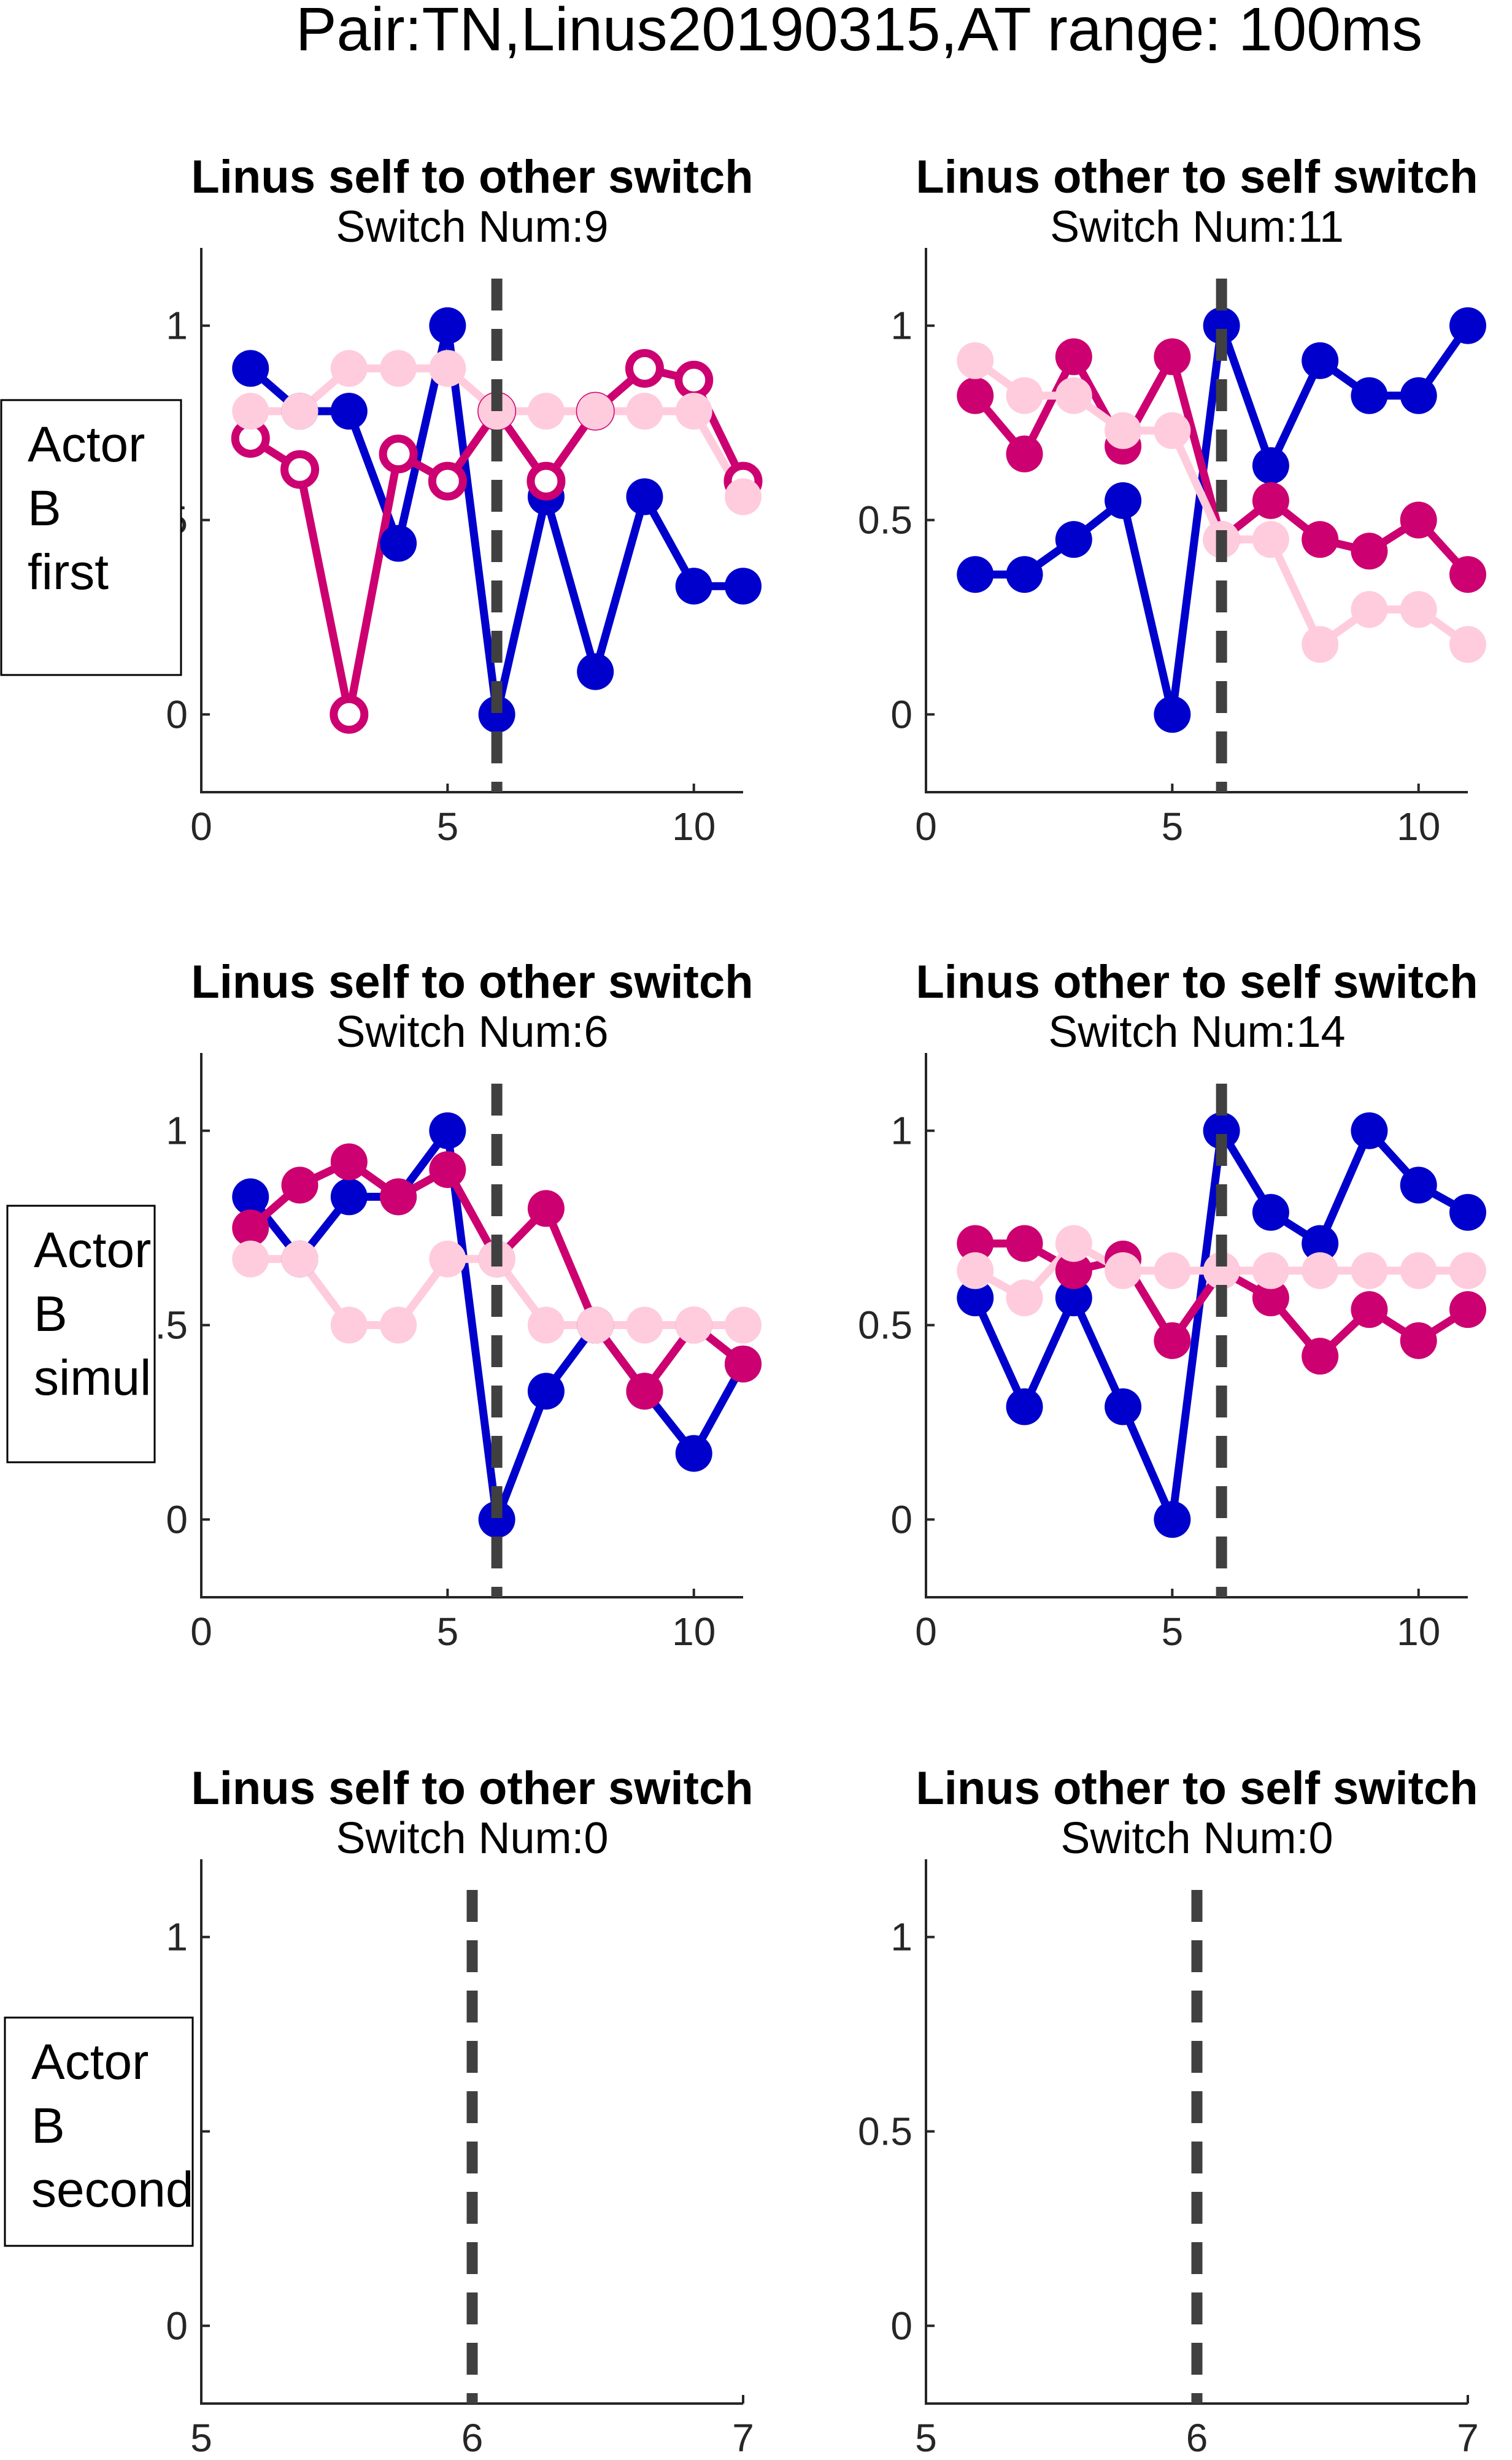 The image size is (1512, 2460). I want to click on panel-subtitle: Switch Num:14, so click(1196, 1032).